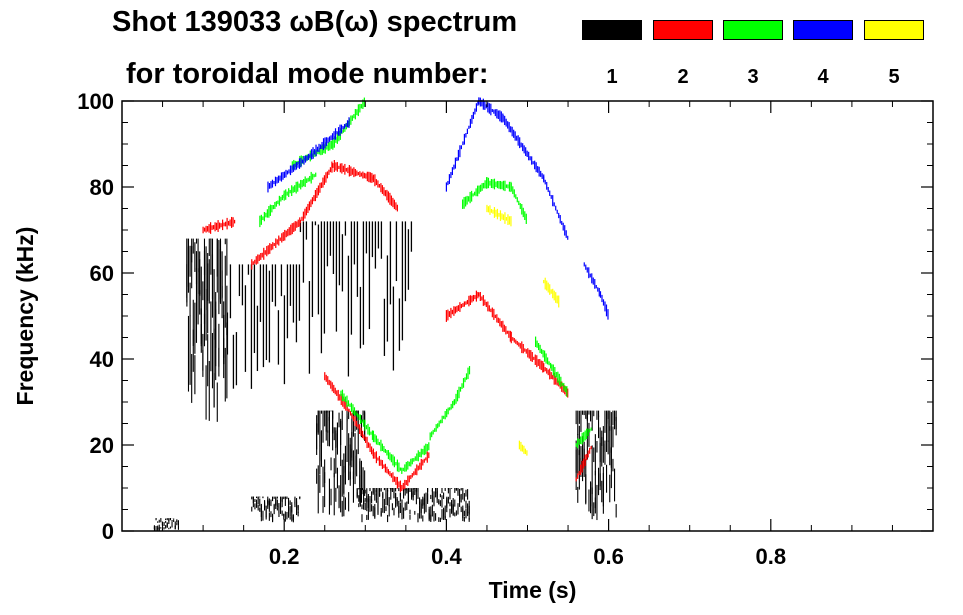 The width and height of the screenshot is (963, 615). I want to click on legend-label-n5: 5, so click(894, 77).